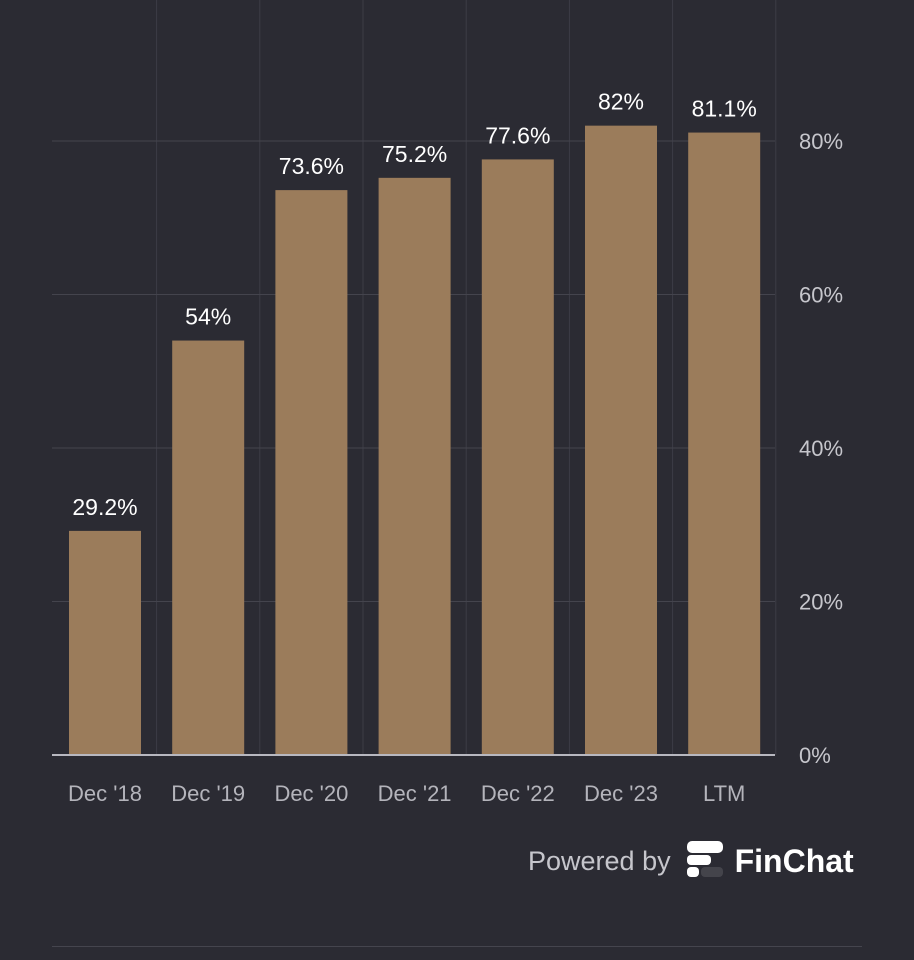  What do you see at coordinates (517, 135) in the screenshot?
I see `bar-value-label: 77.6%` at bounding box center [517, 135].